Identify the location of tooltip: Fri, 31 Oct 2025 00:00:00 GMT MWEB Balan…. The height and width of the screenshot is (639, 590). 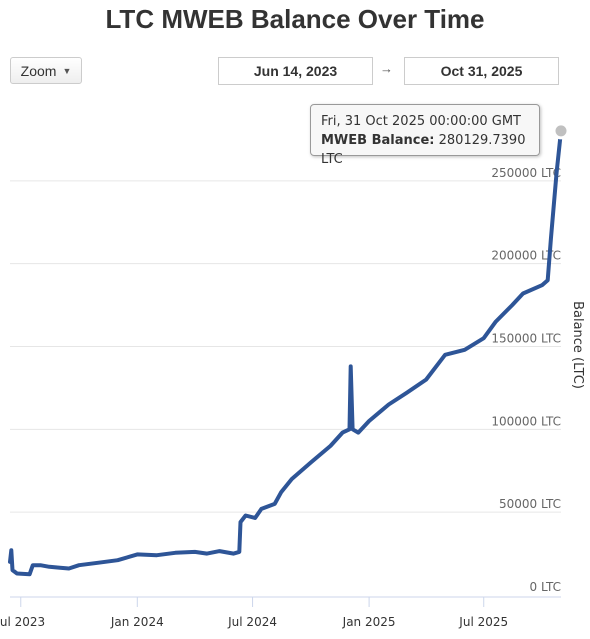
(425, 135).